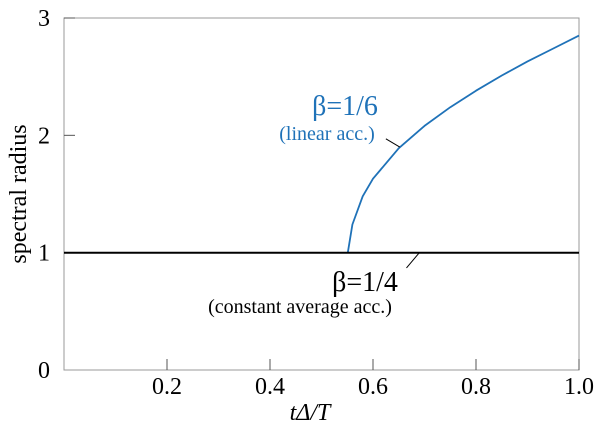 This screenshot has width=599, height=437. Describe the element at coordinates (44, 371) in the screenshot. I see `y-tick-label: 0` at that location.